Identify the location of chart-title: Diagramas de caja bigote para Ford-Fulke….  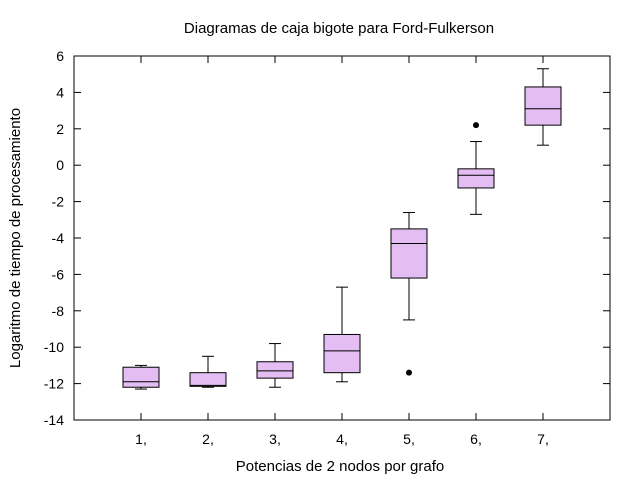
(339, 28).